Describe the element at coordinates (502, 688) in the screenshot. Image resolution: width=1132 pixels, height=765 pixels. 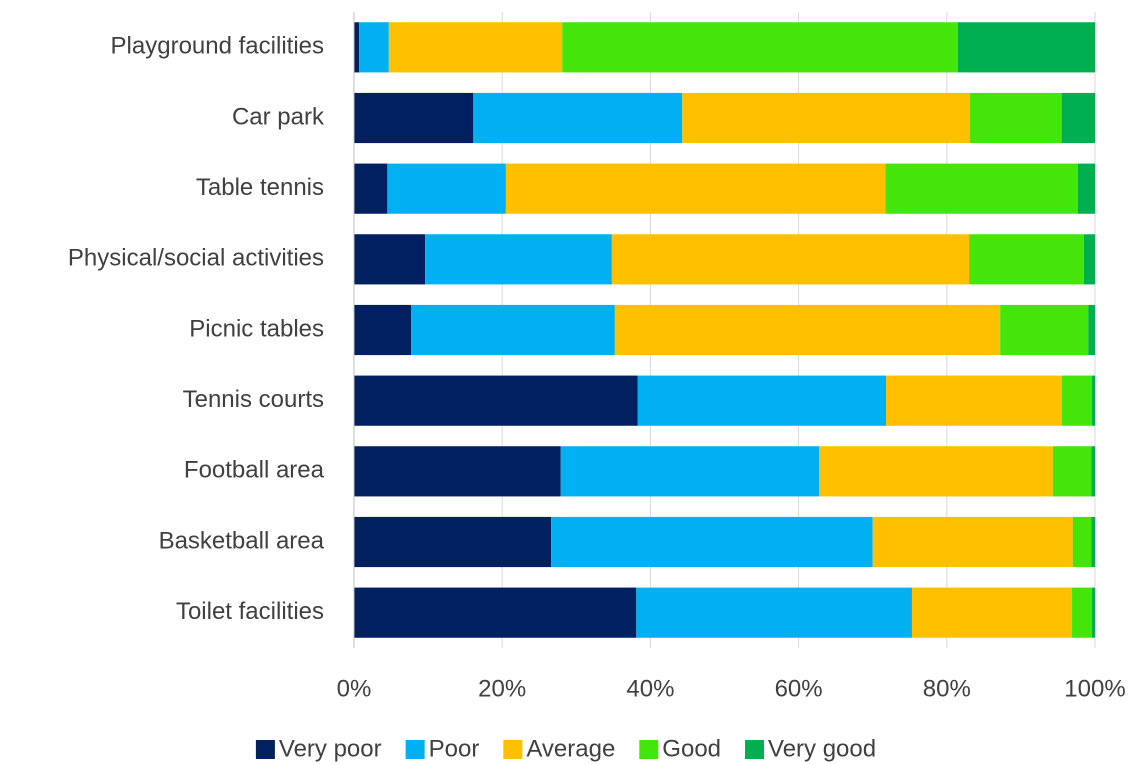
I see `x-tick-label: 20%` at that location.